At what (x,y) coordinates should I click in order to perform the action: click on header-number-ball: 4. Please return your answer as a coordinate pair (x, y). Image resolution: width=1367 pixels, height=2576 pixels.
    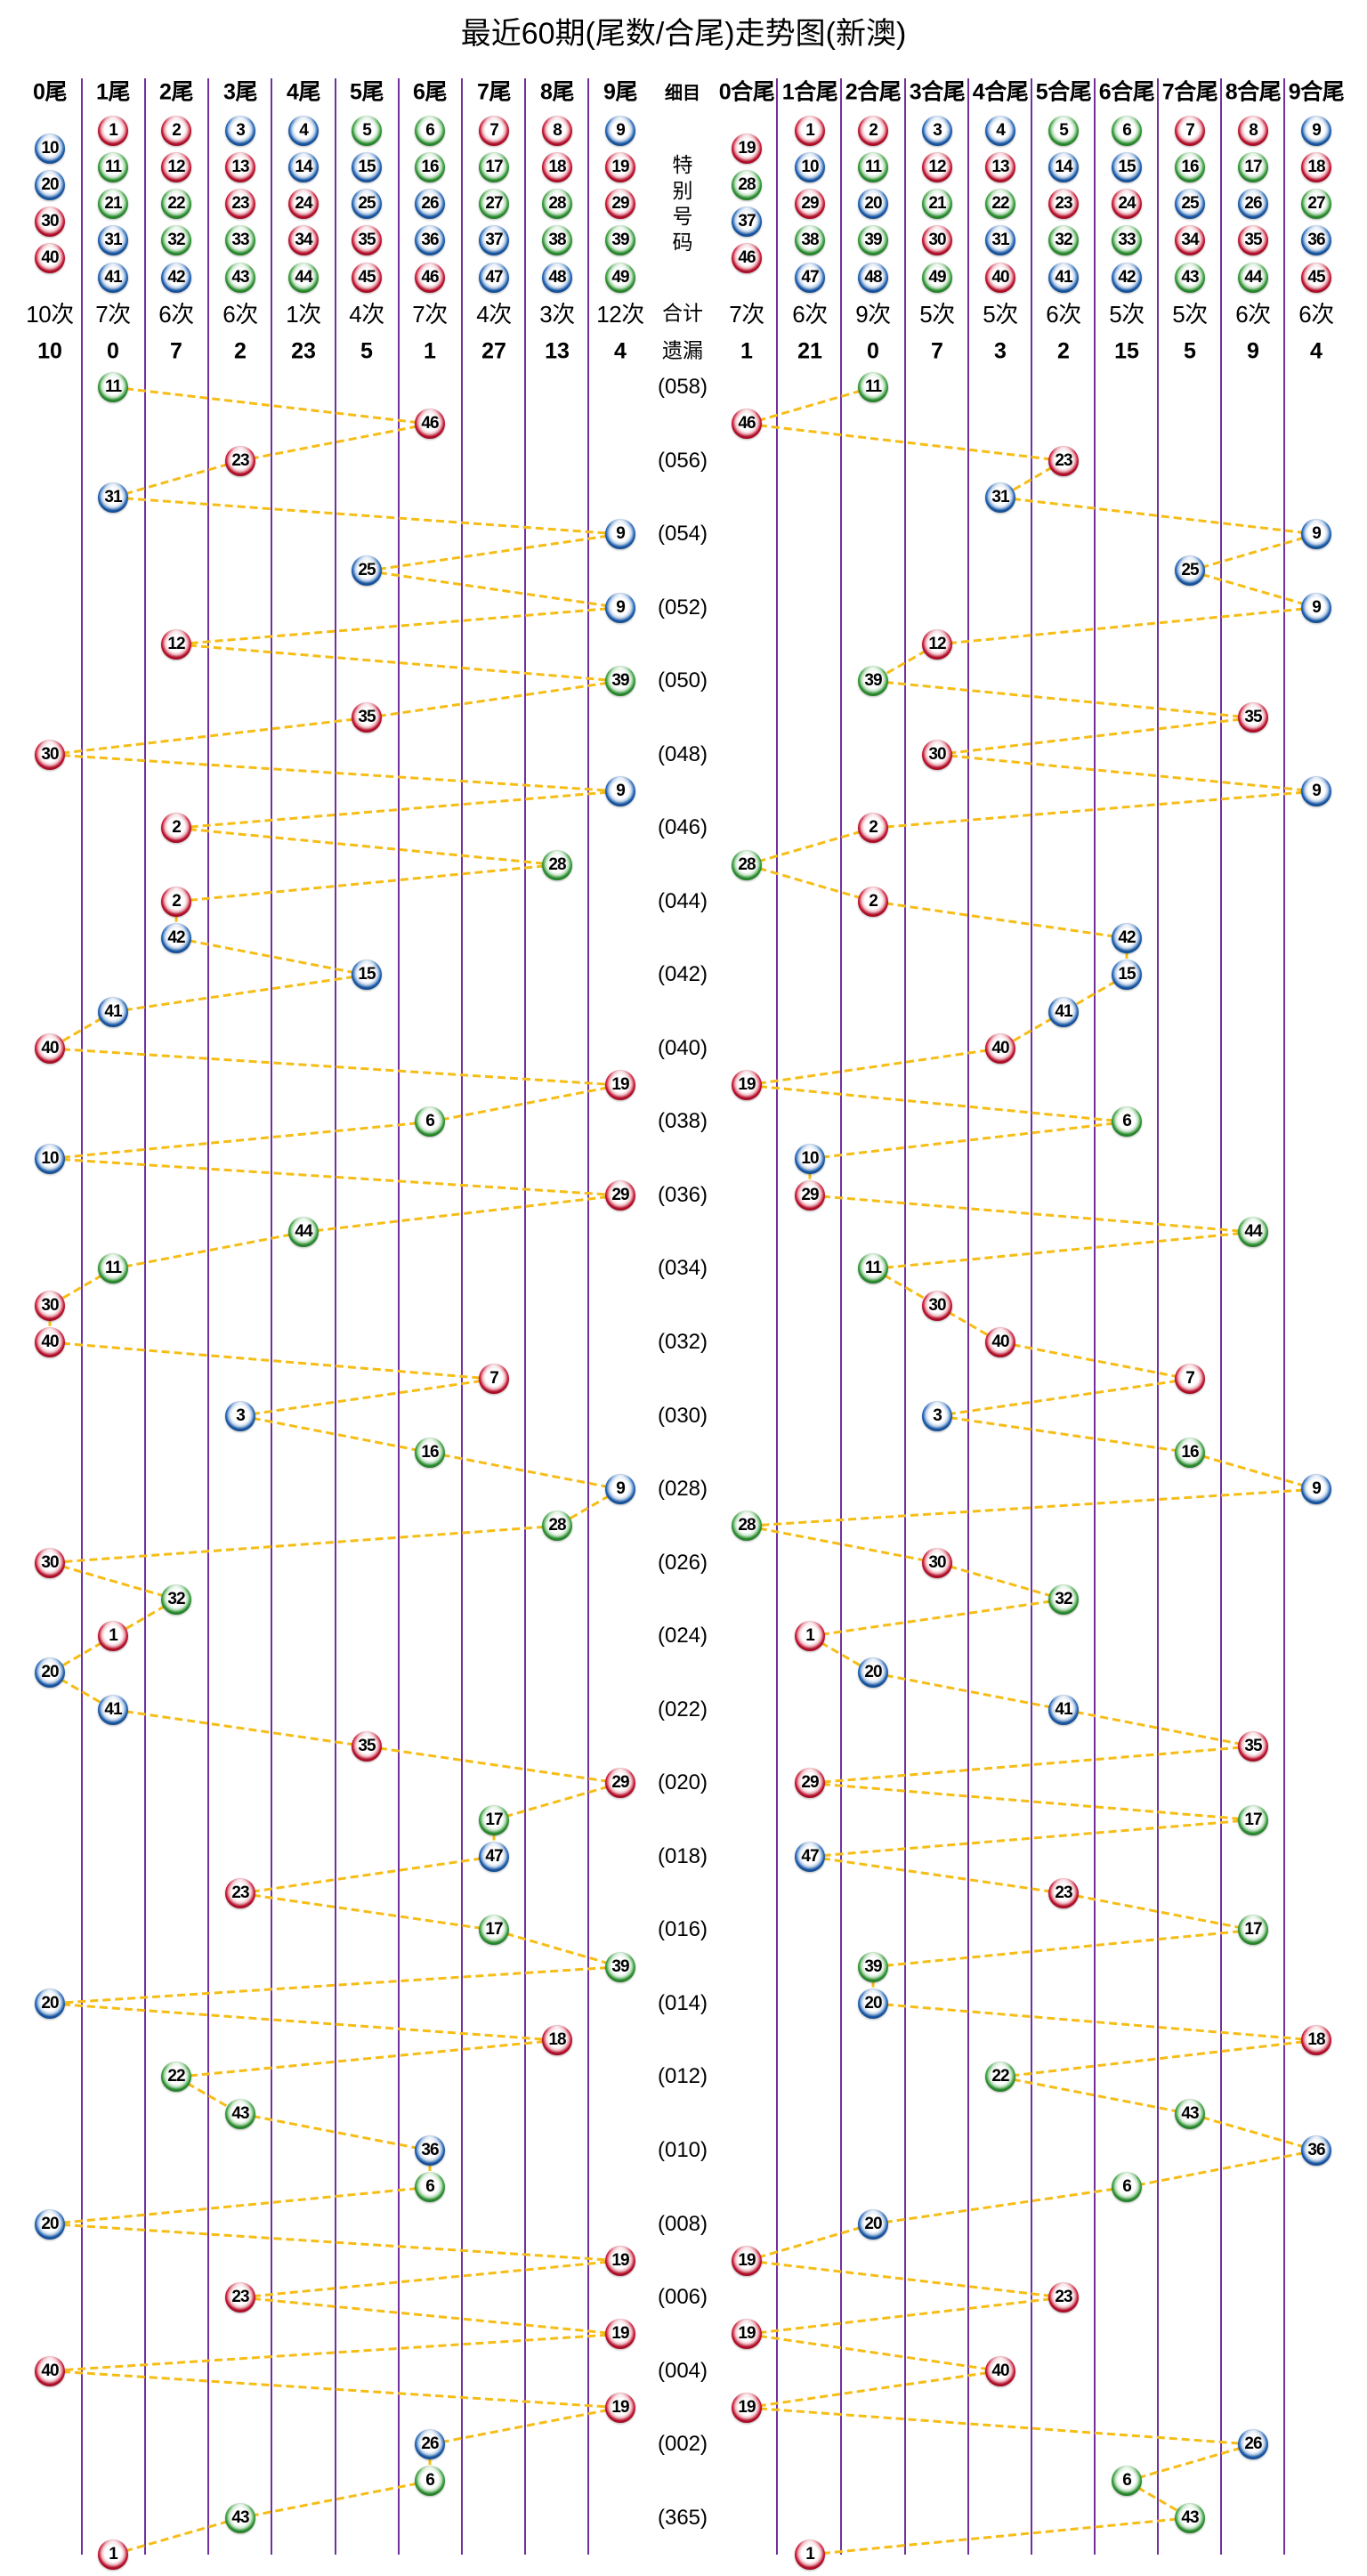
    Looking at the image, I should click on (1000, 131).